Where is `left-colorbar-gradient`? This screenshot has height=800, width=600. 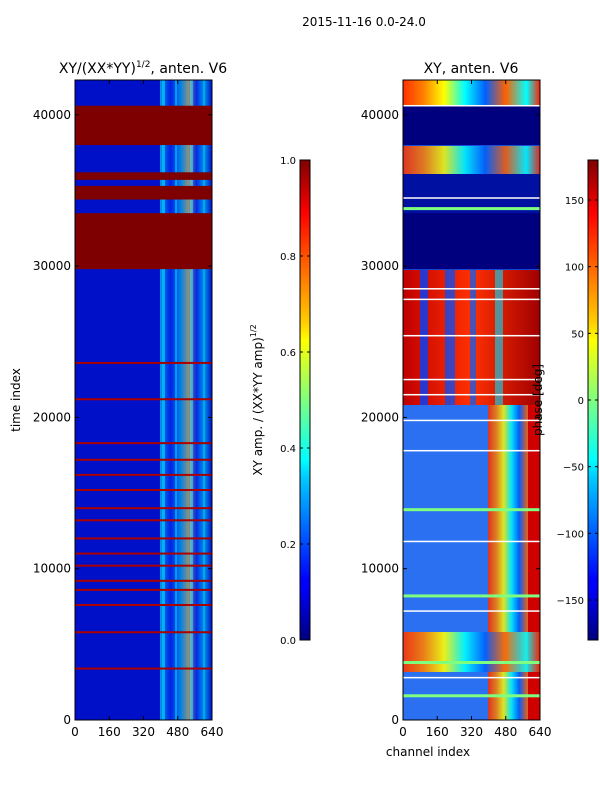
left-colorbar-gradient is located at coordinates (305, 400).